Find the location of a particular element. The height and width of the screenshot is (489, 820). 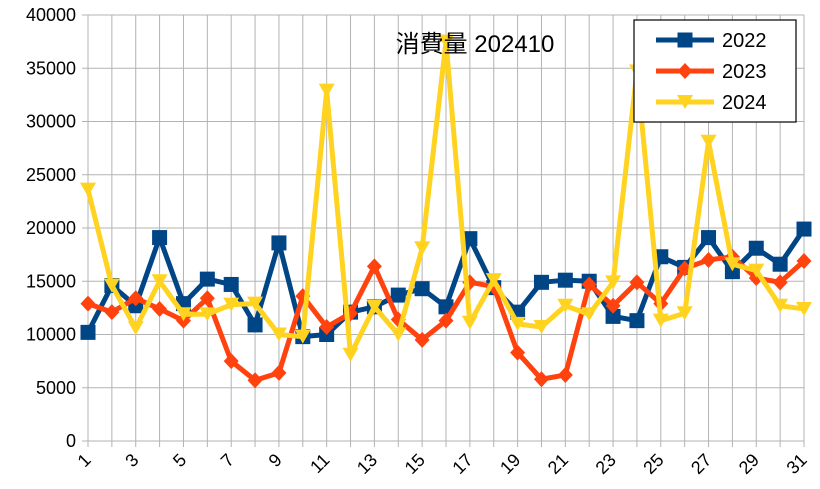

x-tick-label: 7 is located at coordinates (227, 460).